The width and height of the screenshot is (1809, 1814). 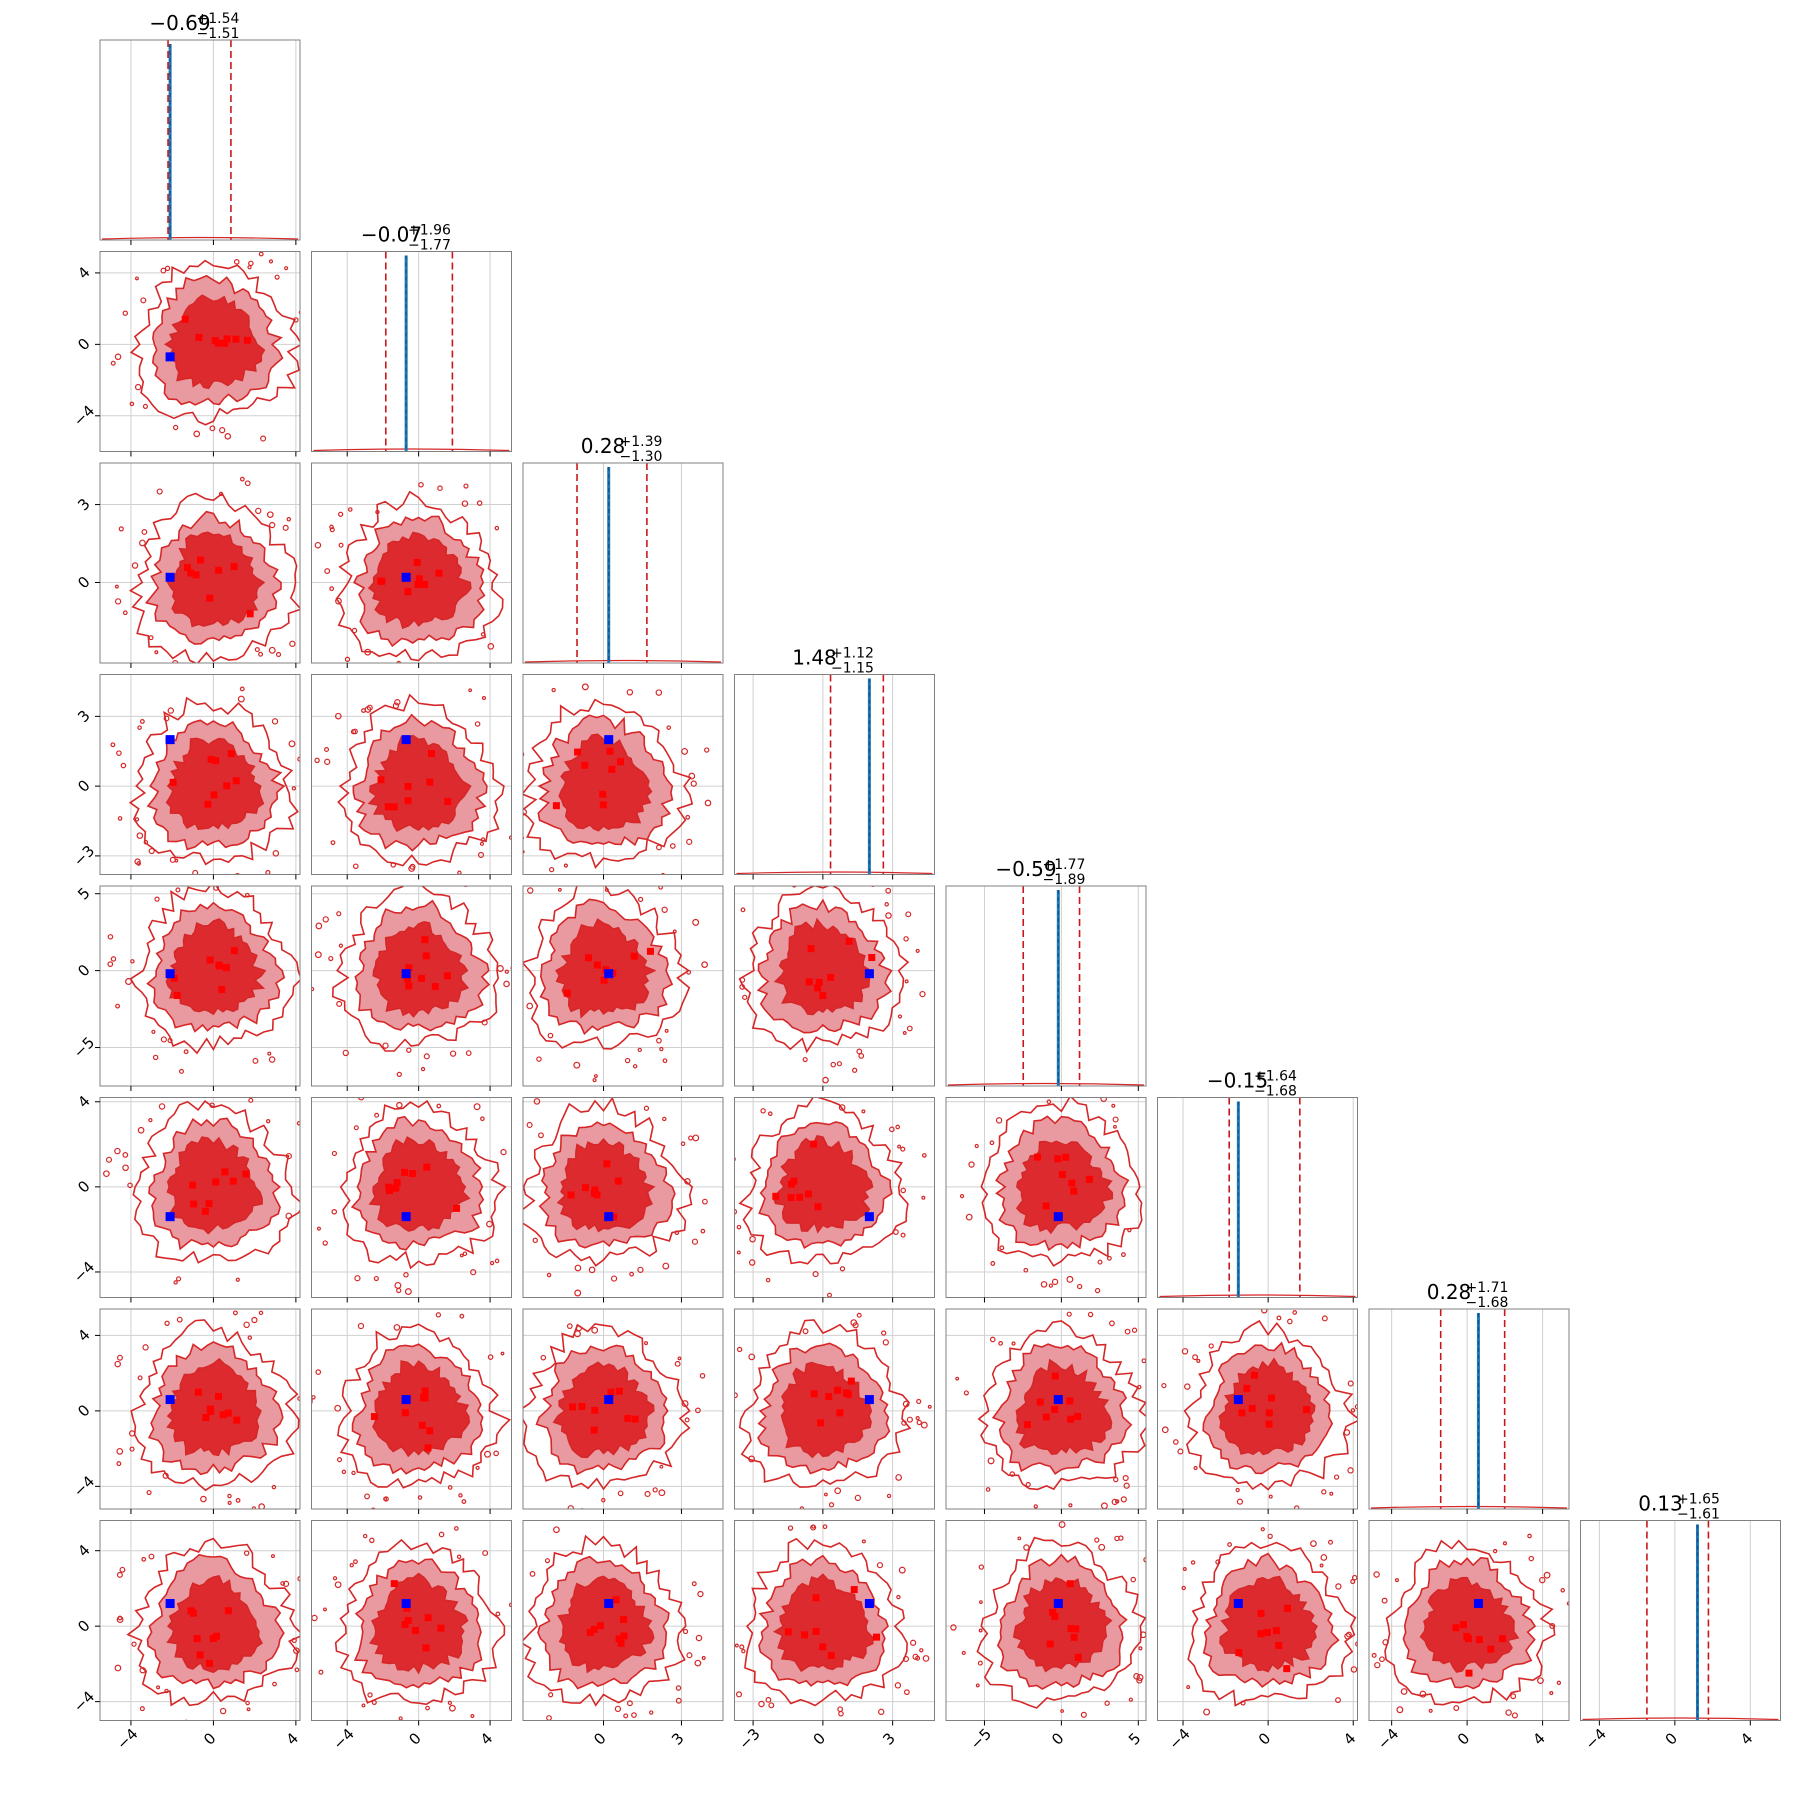 What do you see at coordinates (83, 1335) in the screenshot?
I see `y-tick-label: 4` at bounding box center [83, 1335].